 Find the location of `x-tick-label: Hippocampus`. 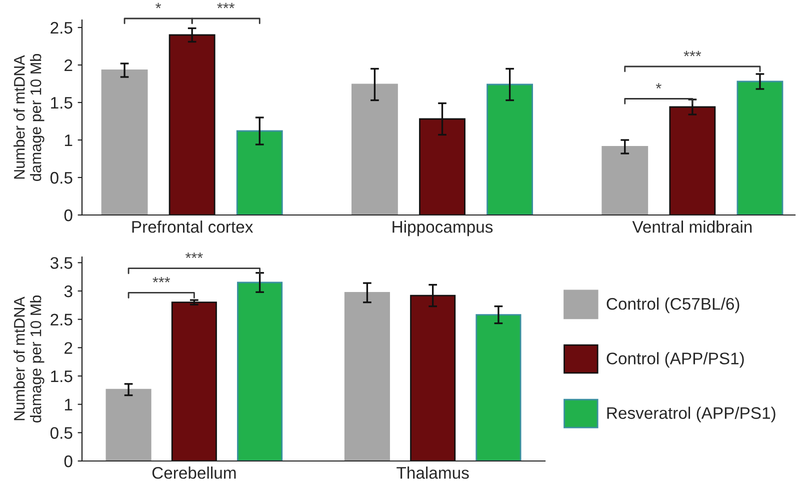

x-tick-label: Hippocampus is located at coordinates (442, 228).